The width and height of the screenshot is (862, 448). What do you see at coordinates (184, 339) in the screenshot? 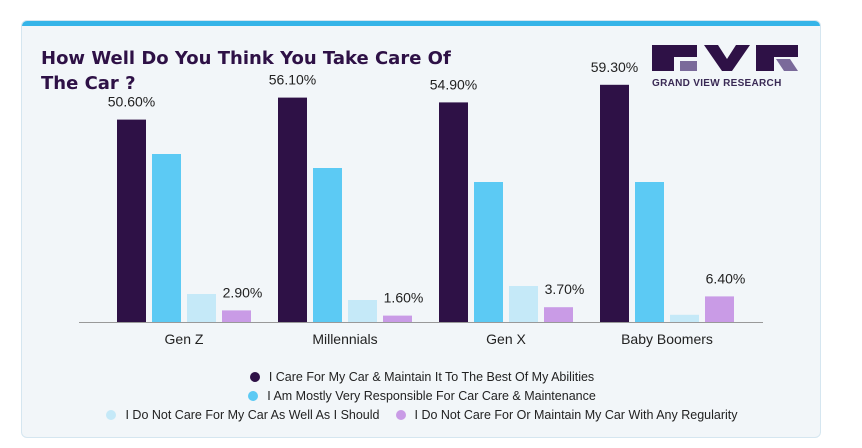
I see `category-label: Gen Z` at bounding box center [184, 339].